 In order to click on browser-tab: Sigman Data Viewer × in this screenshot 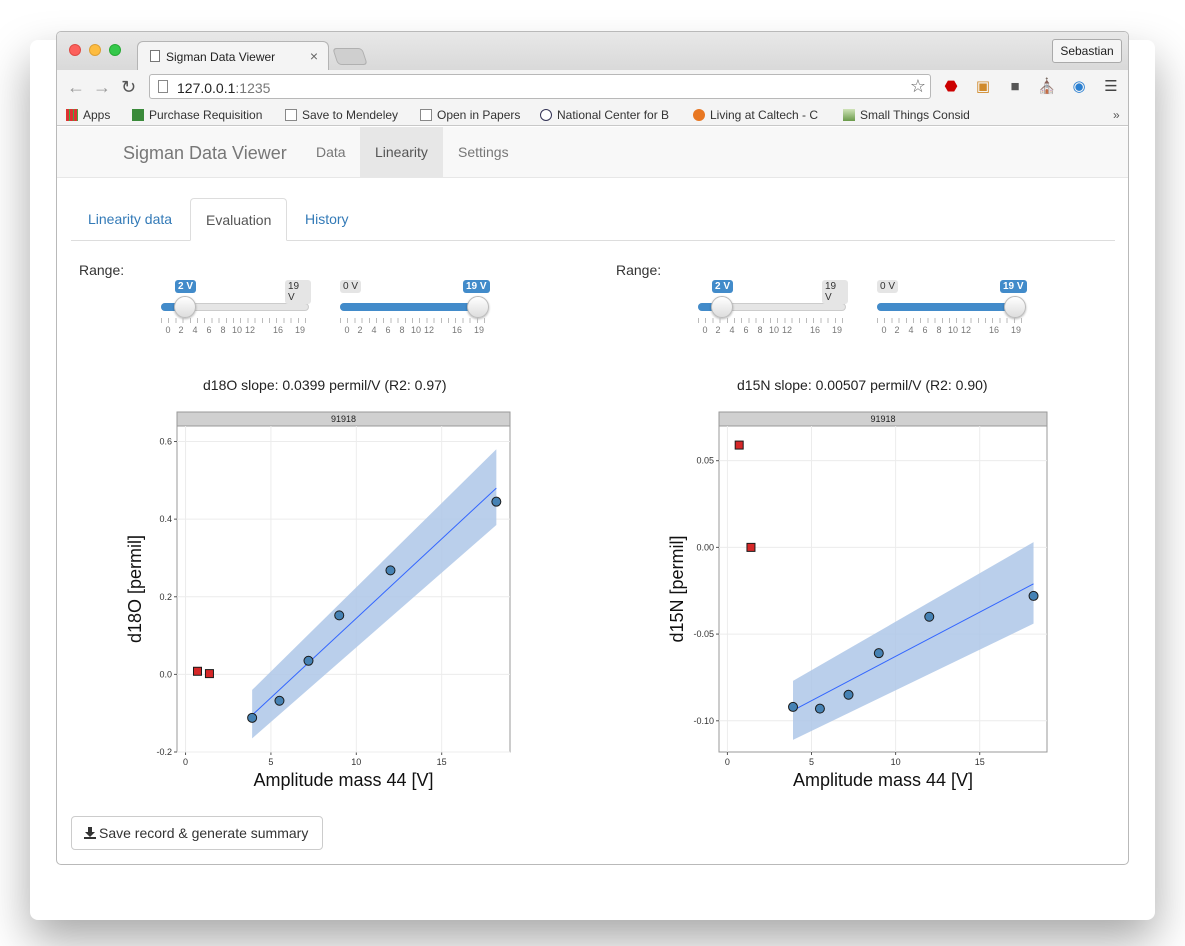, I will do `click(233, 56)`.